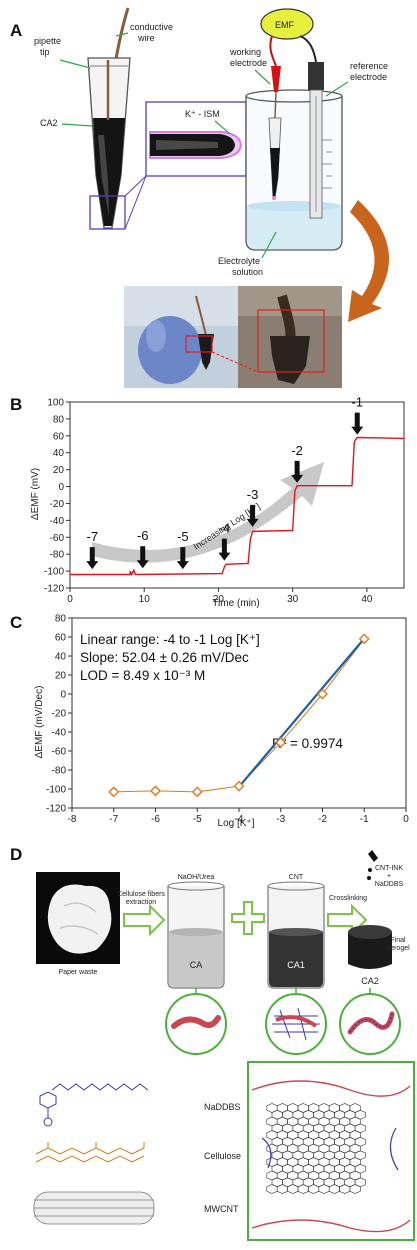 This screenshot has width=417, height=1250. Describe the element at coordinates (92, 536) in the screenshot. I see `panel-b-step-label: -7` at that location.